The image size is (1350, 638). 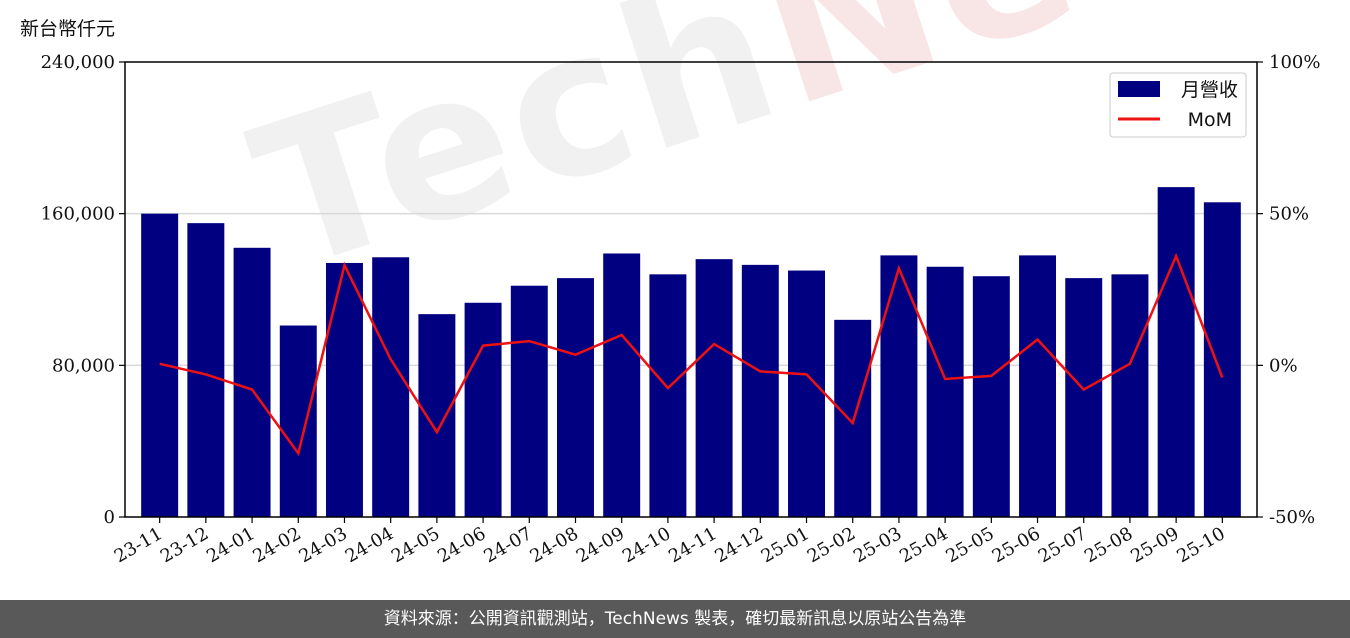 I want to click on x-tick-label: 25-05, so click(x=969, y=545).